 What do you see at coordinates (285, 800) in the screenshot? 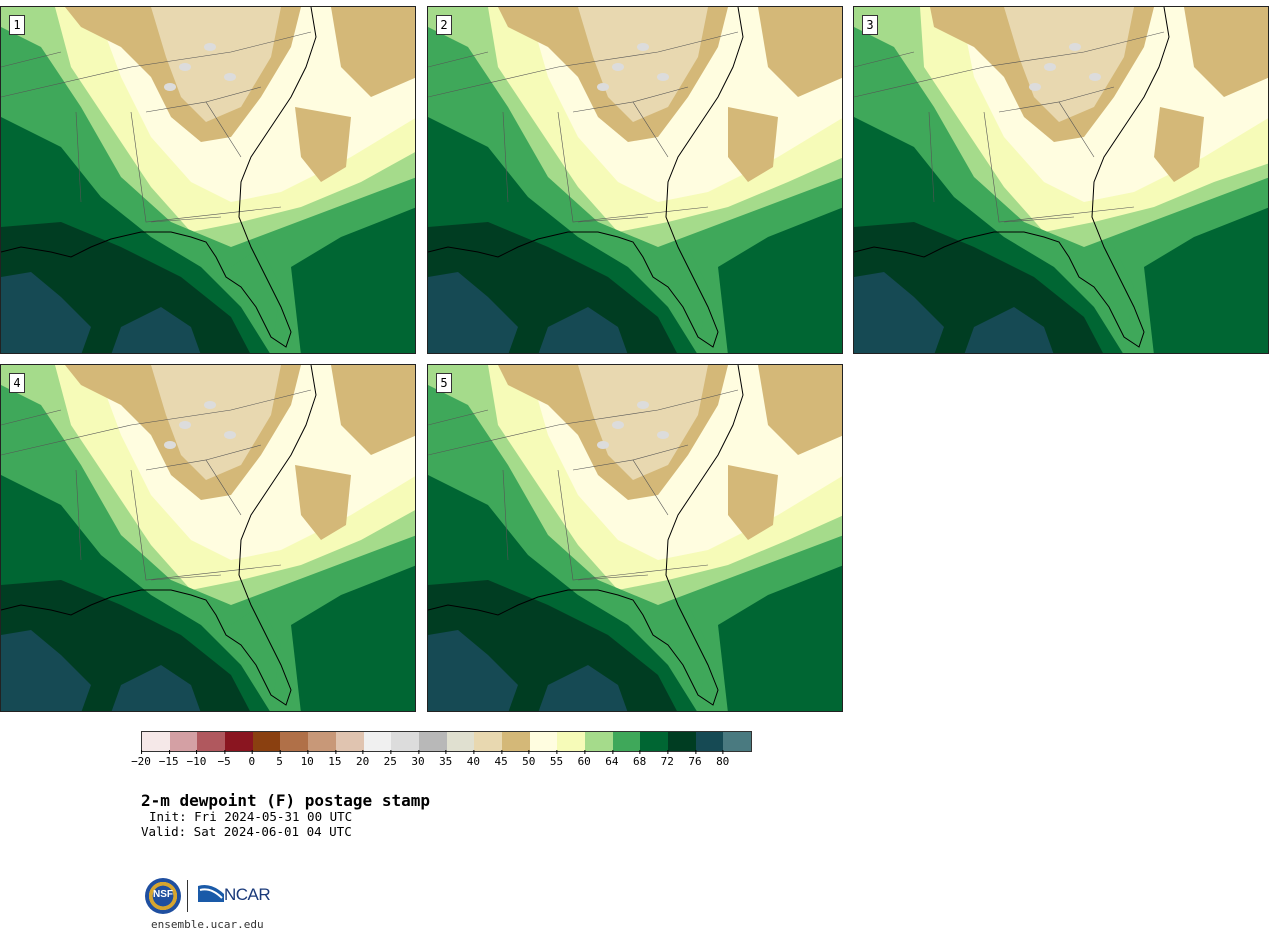
I see `figure-title: 2-m dewpoint (F) postage stamp` at bounding box center [285, 800].